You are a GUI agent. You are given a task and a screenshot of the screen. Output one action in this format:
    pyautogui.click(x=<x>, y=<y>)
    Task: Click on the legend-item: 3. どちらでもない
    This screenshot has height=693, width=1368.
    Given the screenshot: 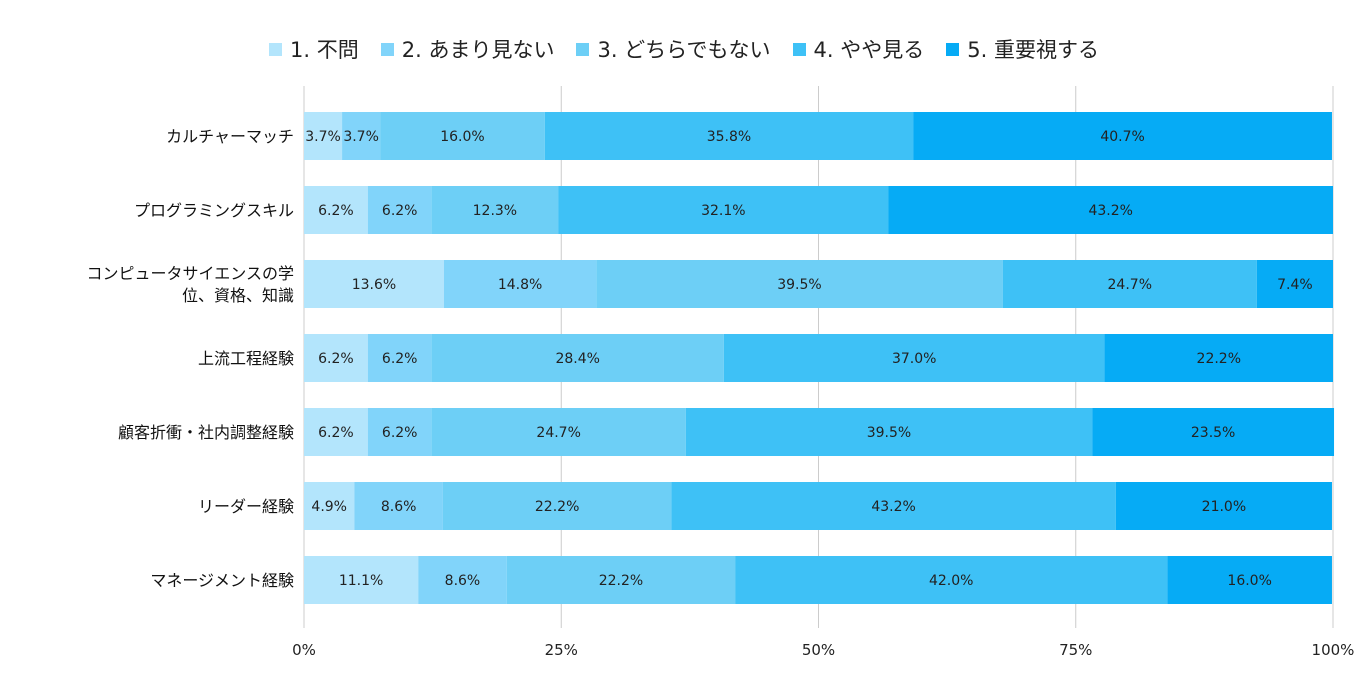 What is the action you would take?
    pyautogui.click(x=673, y=49)
    